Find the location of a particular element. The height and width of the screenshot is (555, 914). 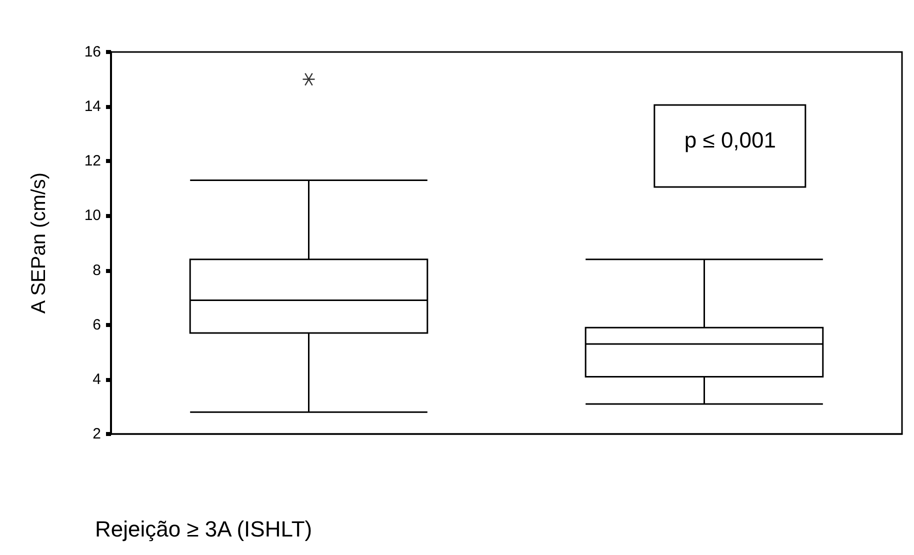

y-tick-label: 16 is located at coordinates (92, 52).